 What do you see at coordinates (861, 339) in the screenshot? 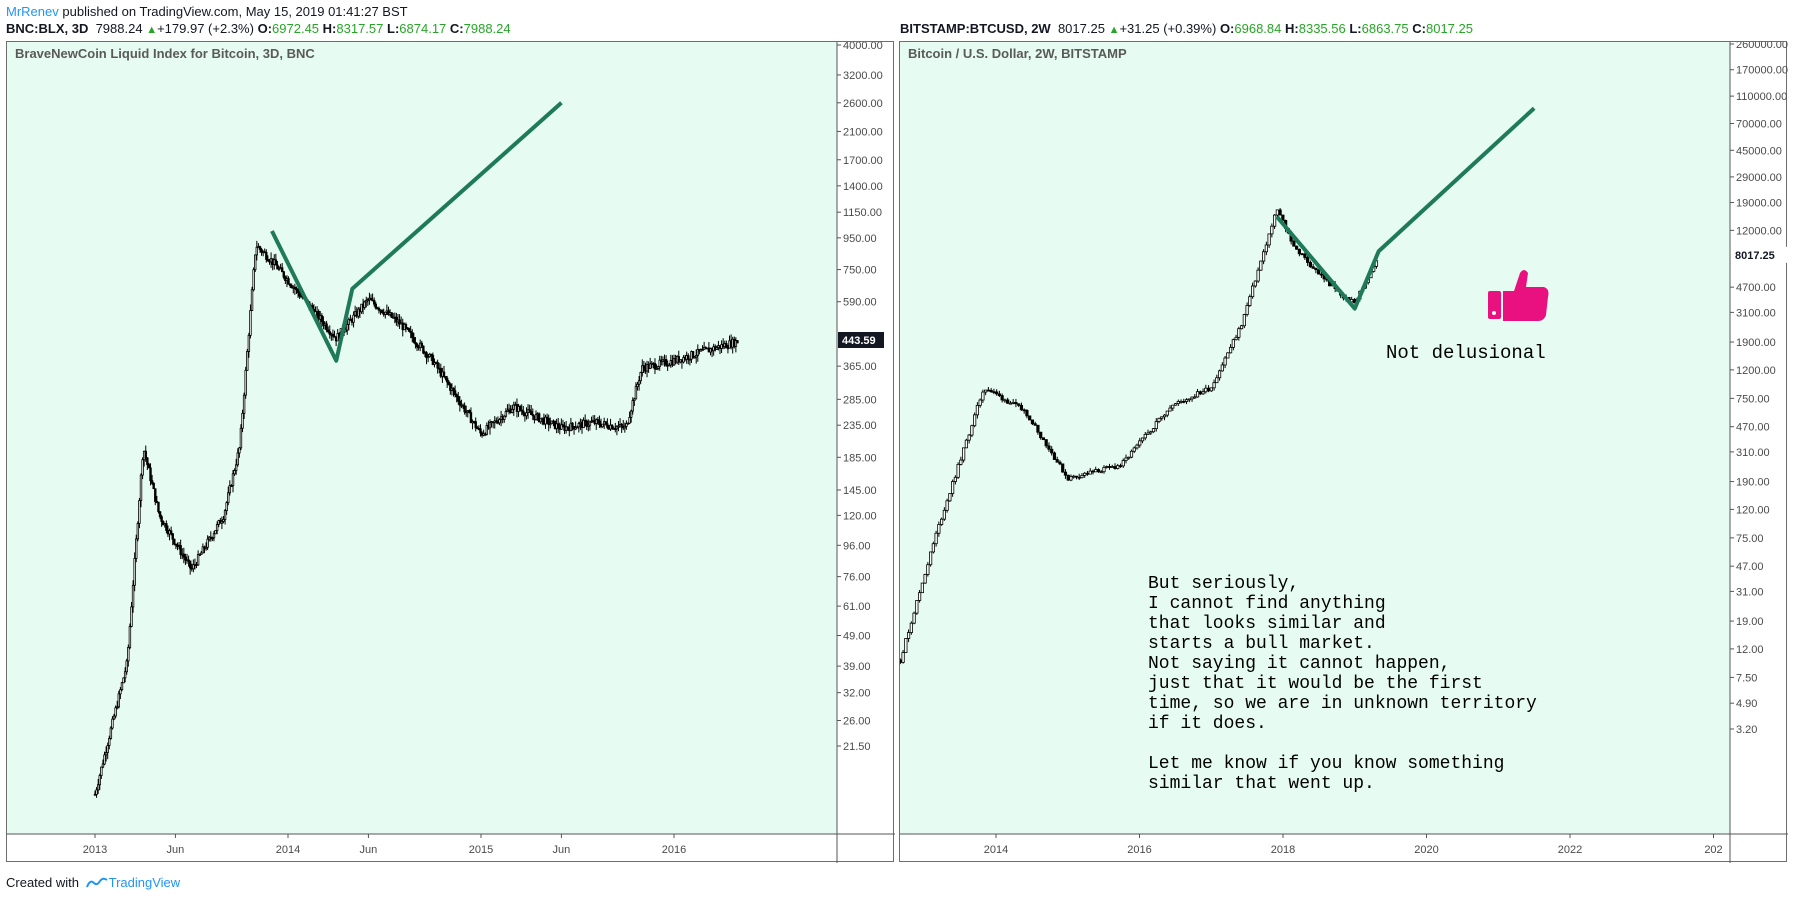
I see `last-price-tag` at bounding box center [861, 339].